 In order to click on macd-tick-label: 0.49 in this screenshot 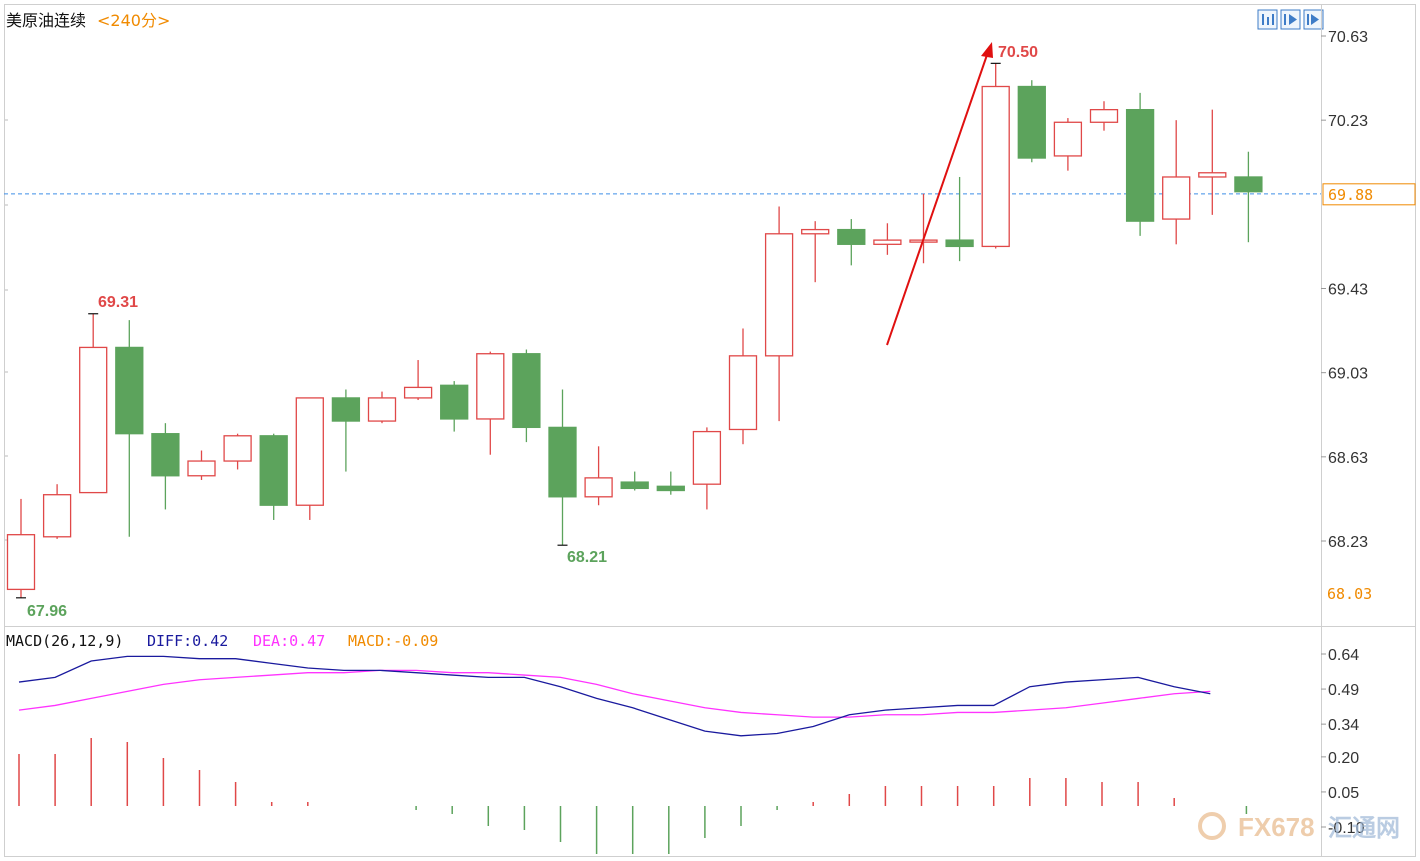, I will do `click(1343, 690)`.